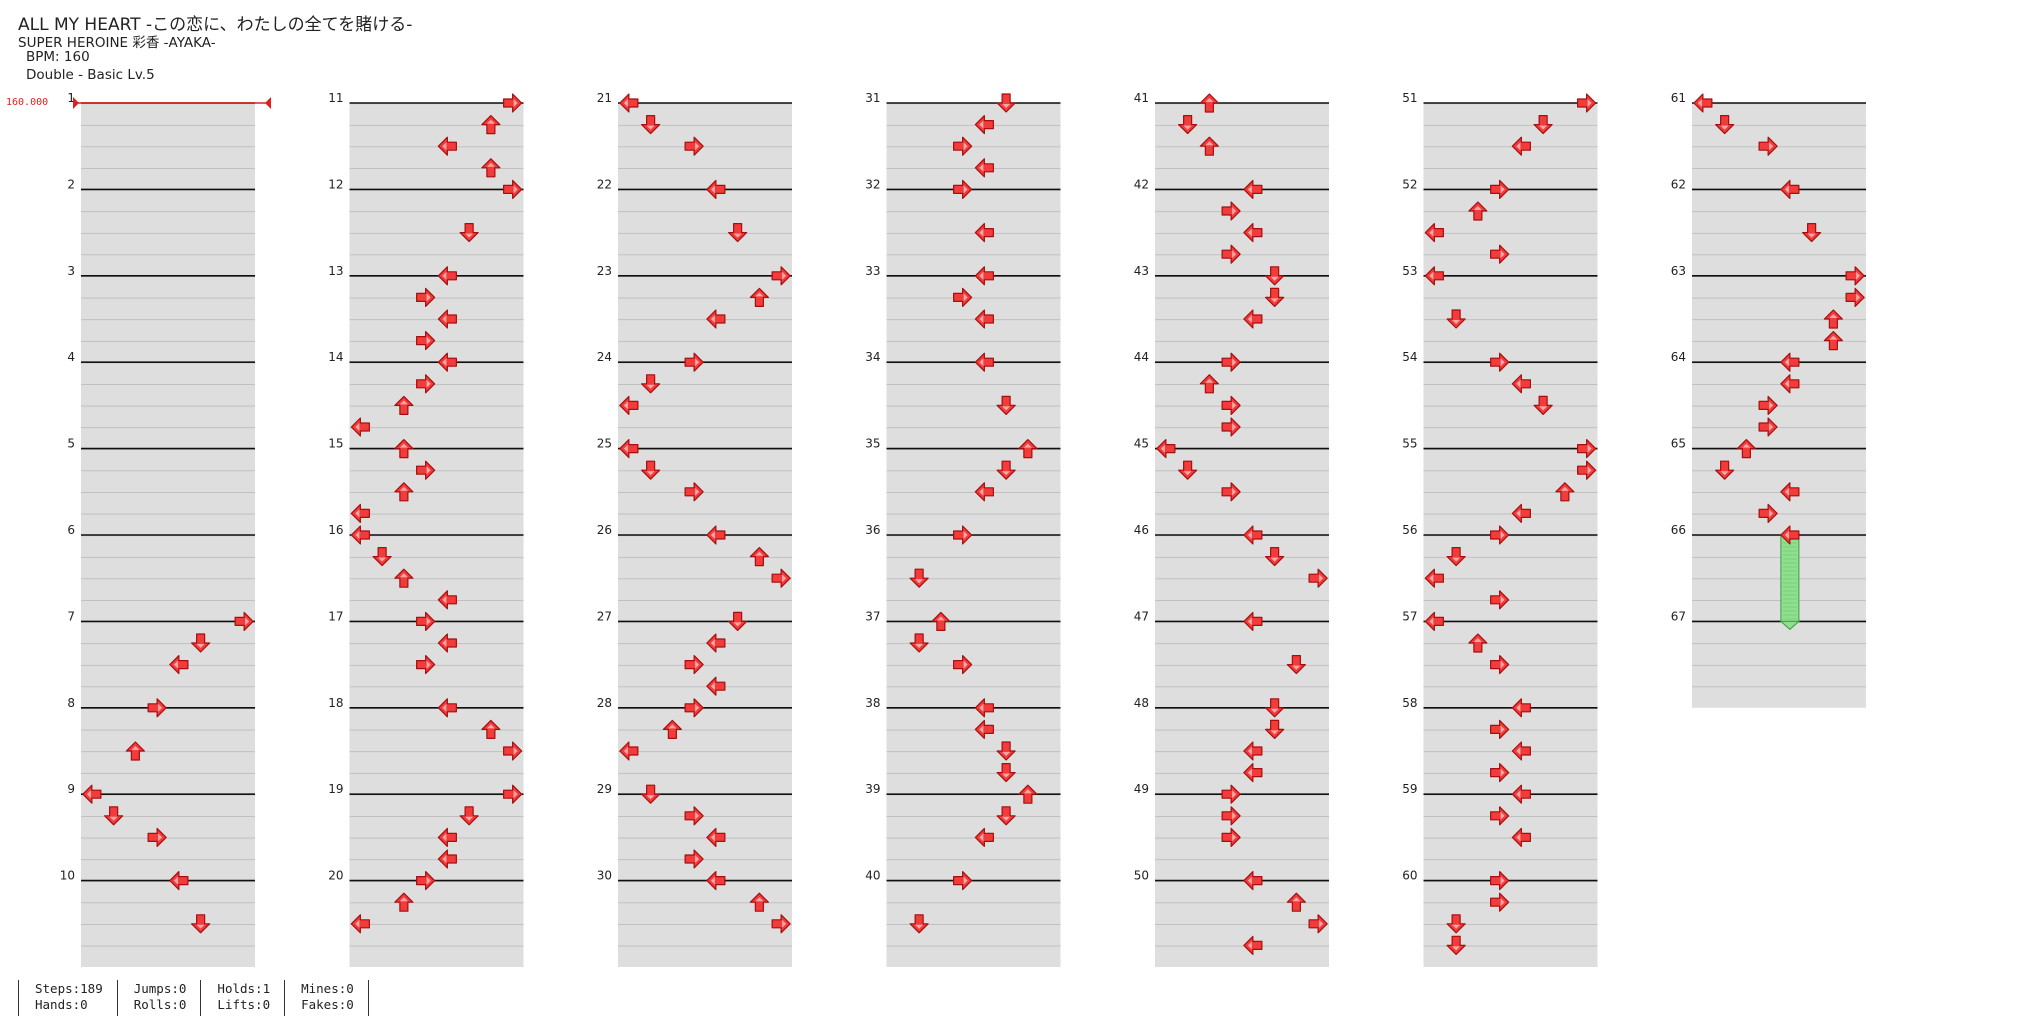 This screenshot has width=2039, height=1024. What do you see at coordinates (244, 988) in the screenshot?
I see `stat-holds: Holds:1` at bounding box center [244, 988].